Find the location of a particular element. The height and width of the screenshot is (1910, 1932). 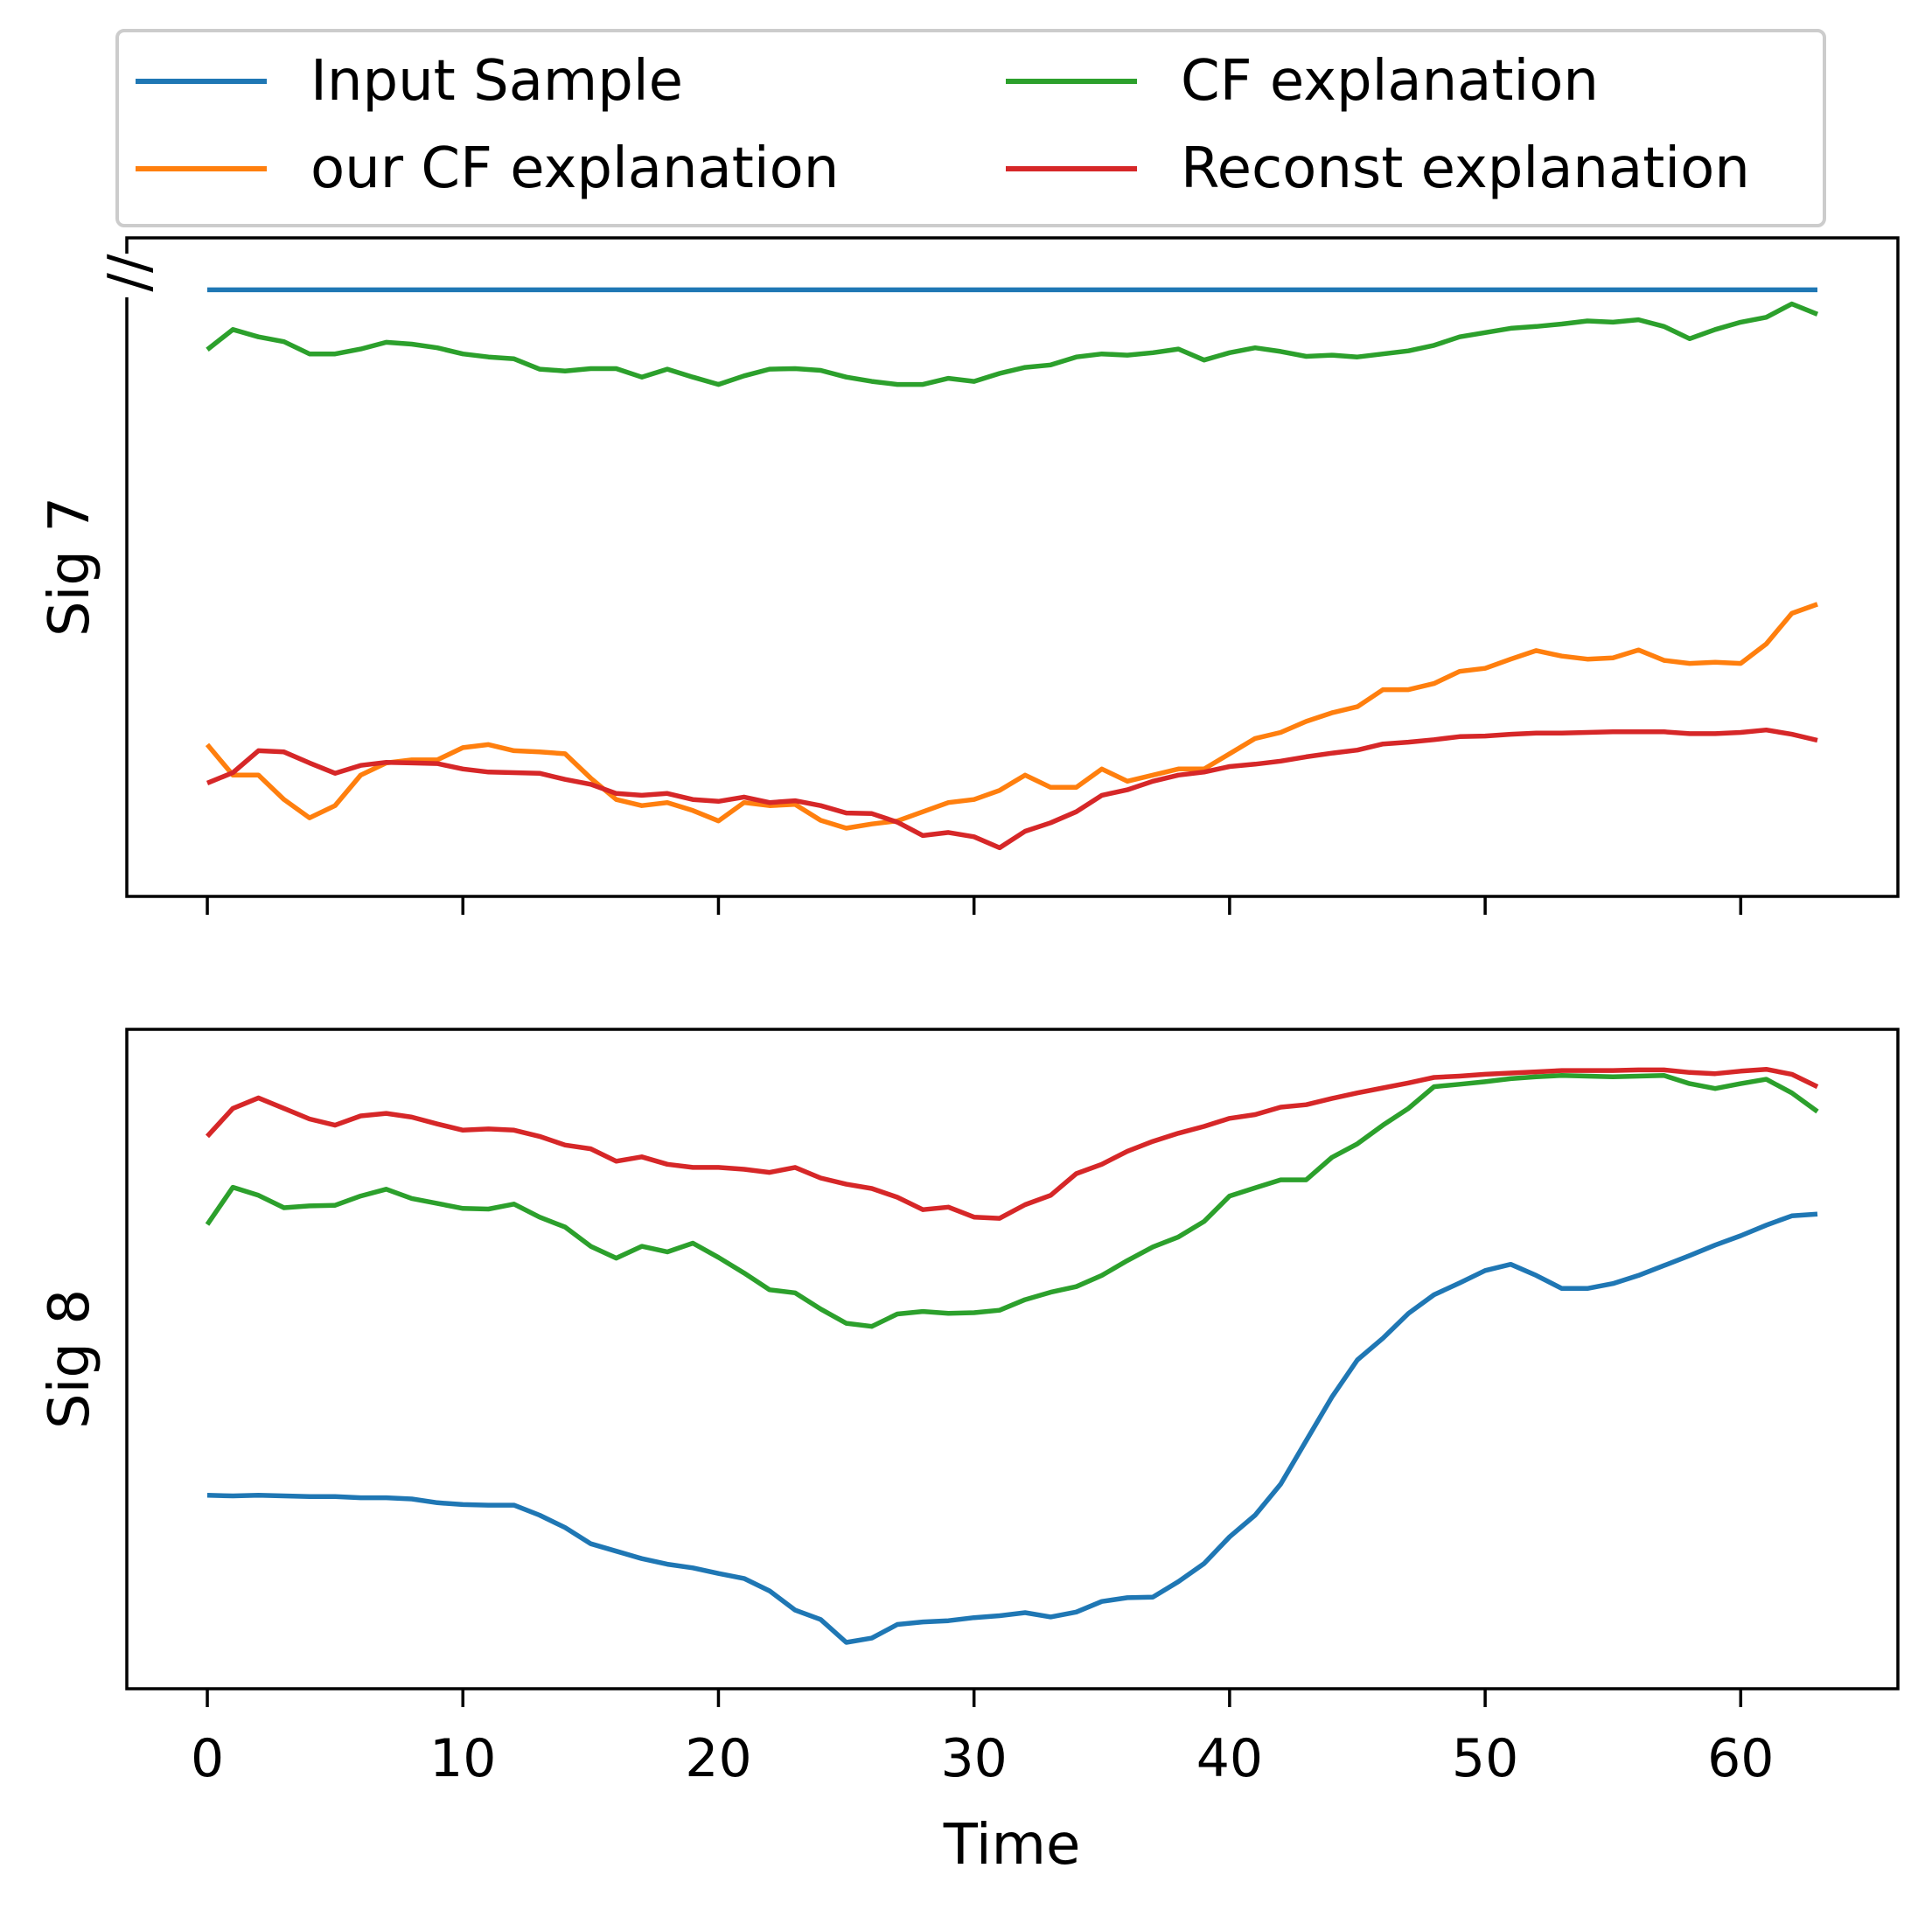

axis-break-marker: // is located at coordinates (129, 273).